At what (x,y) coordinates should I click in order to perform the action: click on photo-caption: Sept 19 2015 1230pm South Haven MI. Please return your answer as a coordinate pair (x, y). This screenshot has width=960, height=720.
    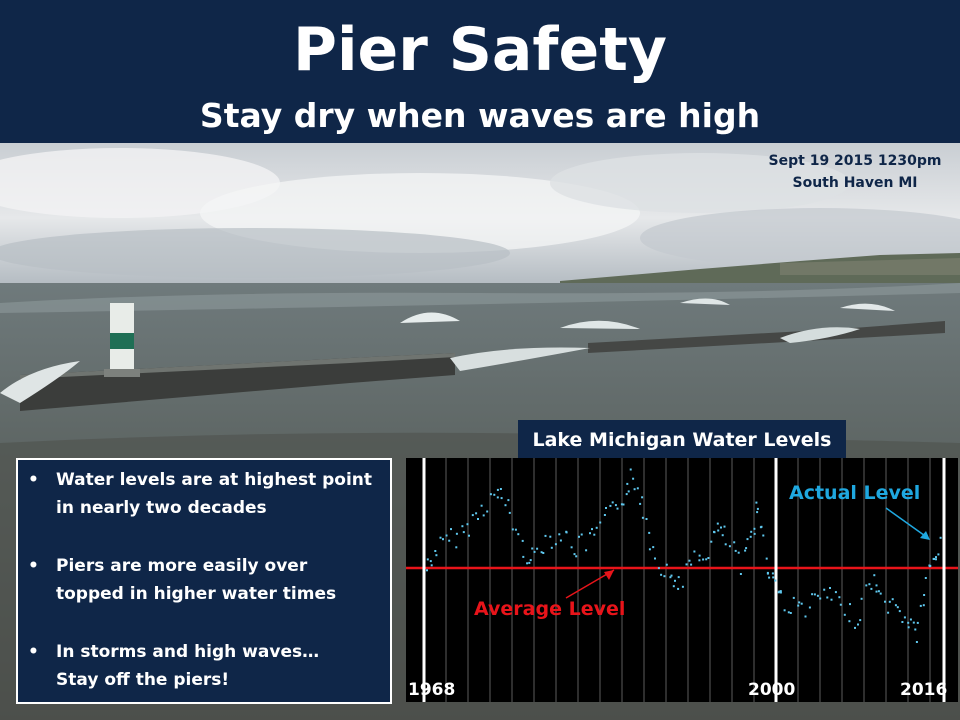
    Looking at the image, I should click on (855, 172).